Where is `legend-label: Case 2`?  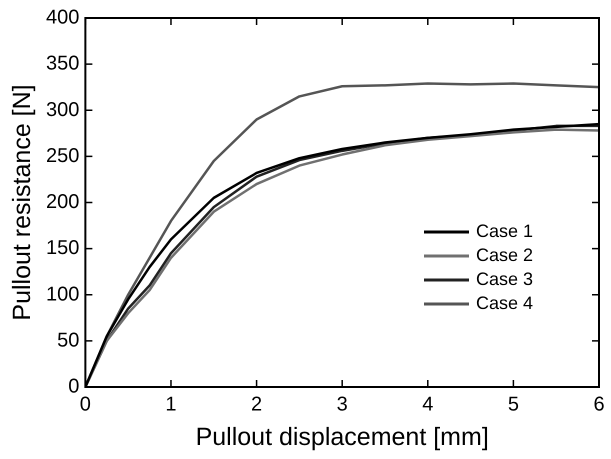
legend-label: Case 2 is located at coordinates (505, 254).